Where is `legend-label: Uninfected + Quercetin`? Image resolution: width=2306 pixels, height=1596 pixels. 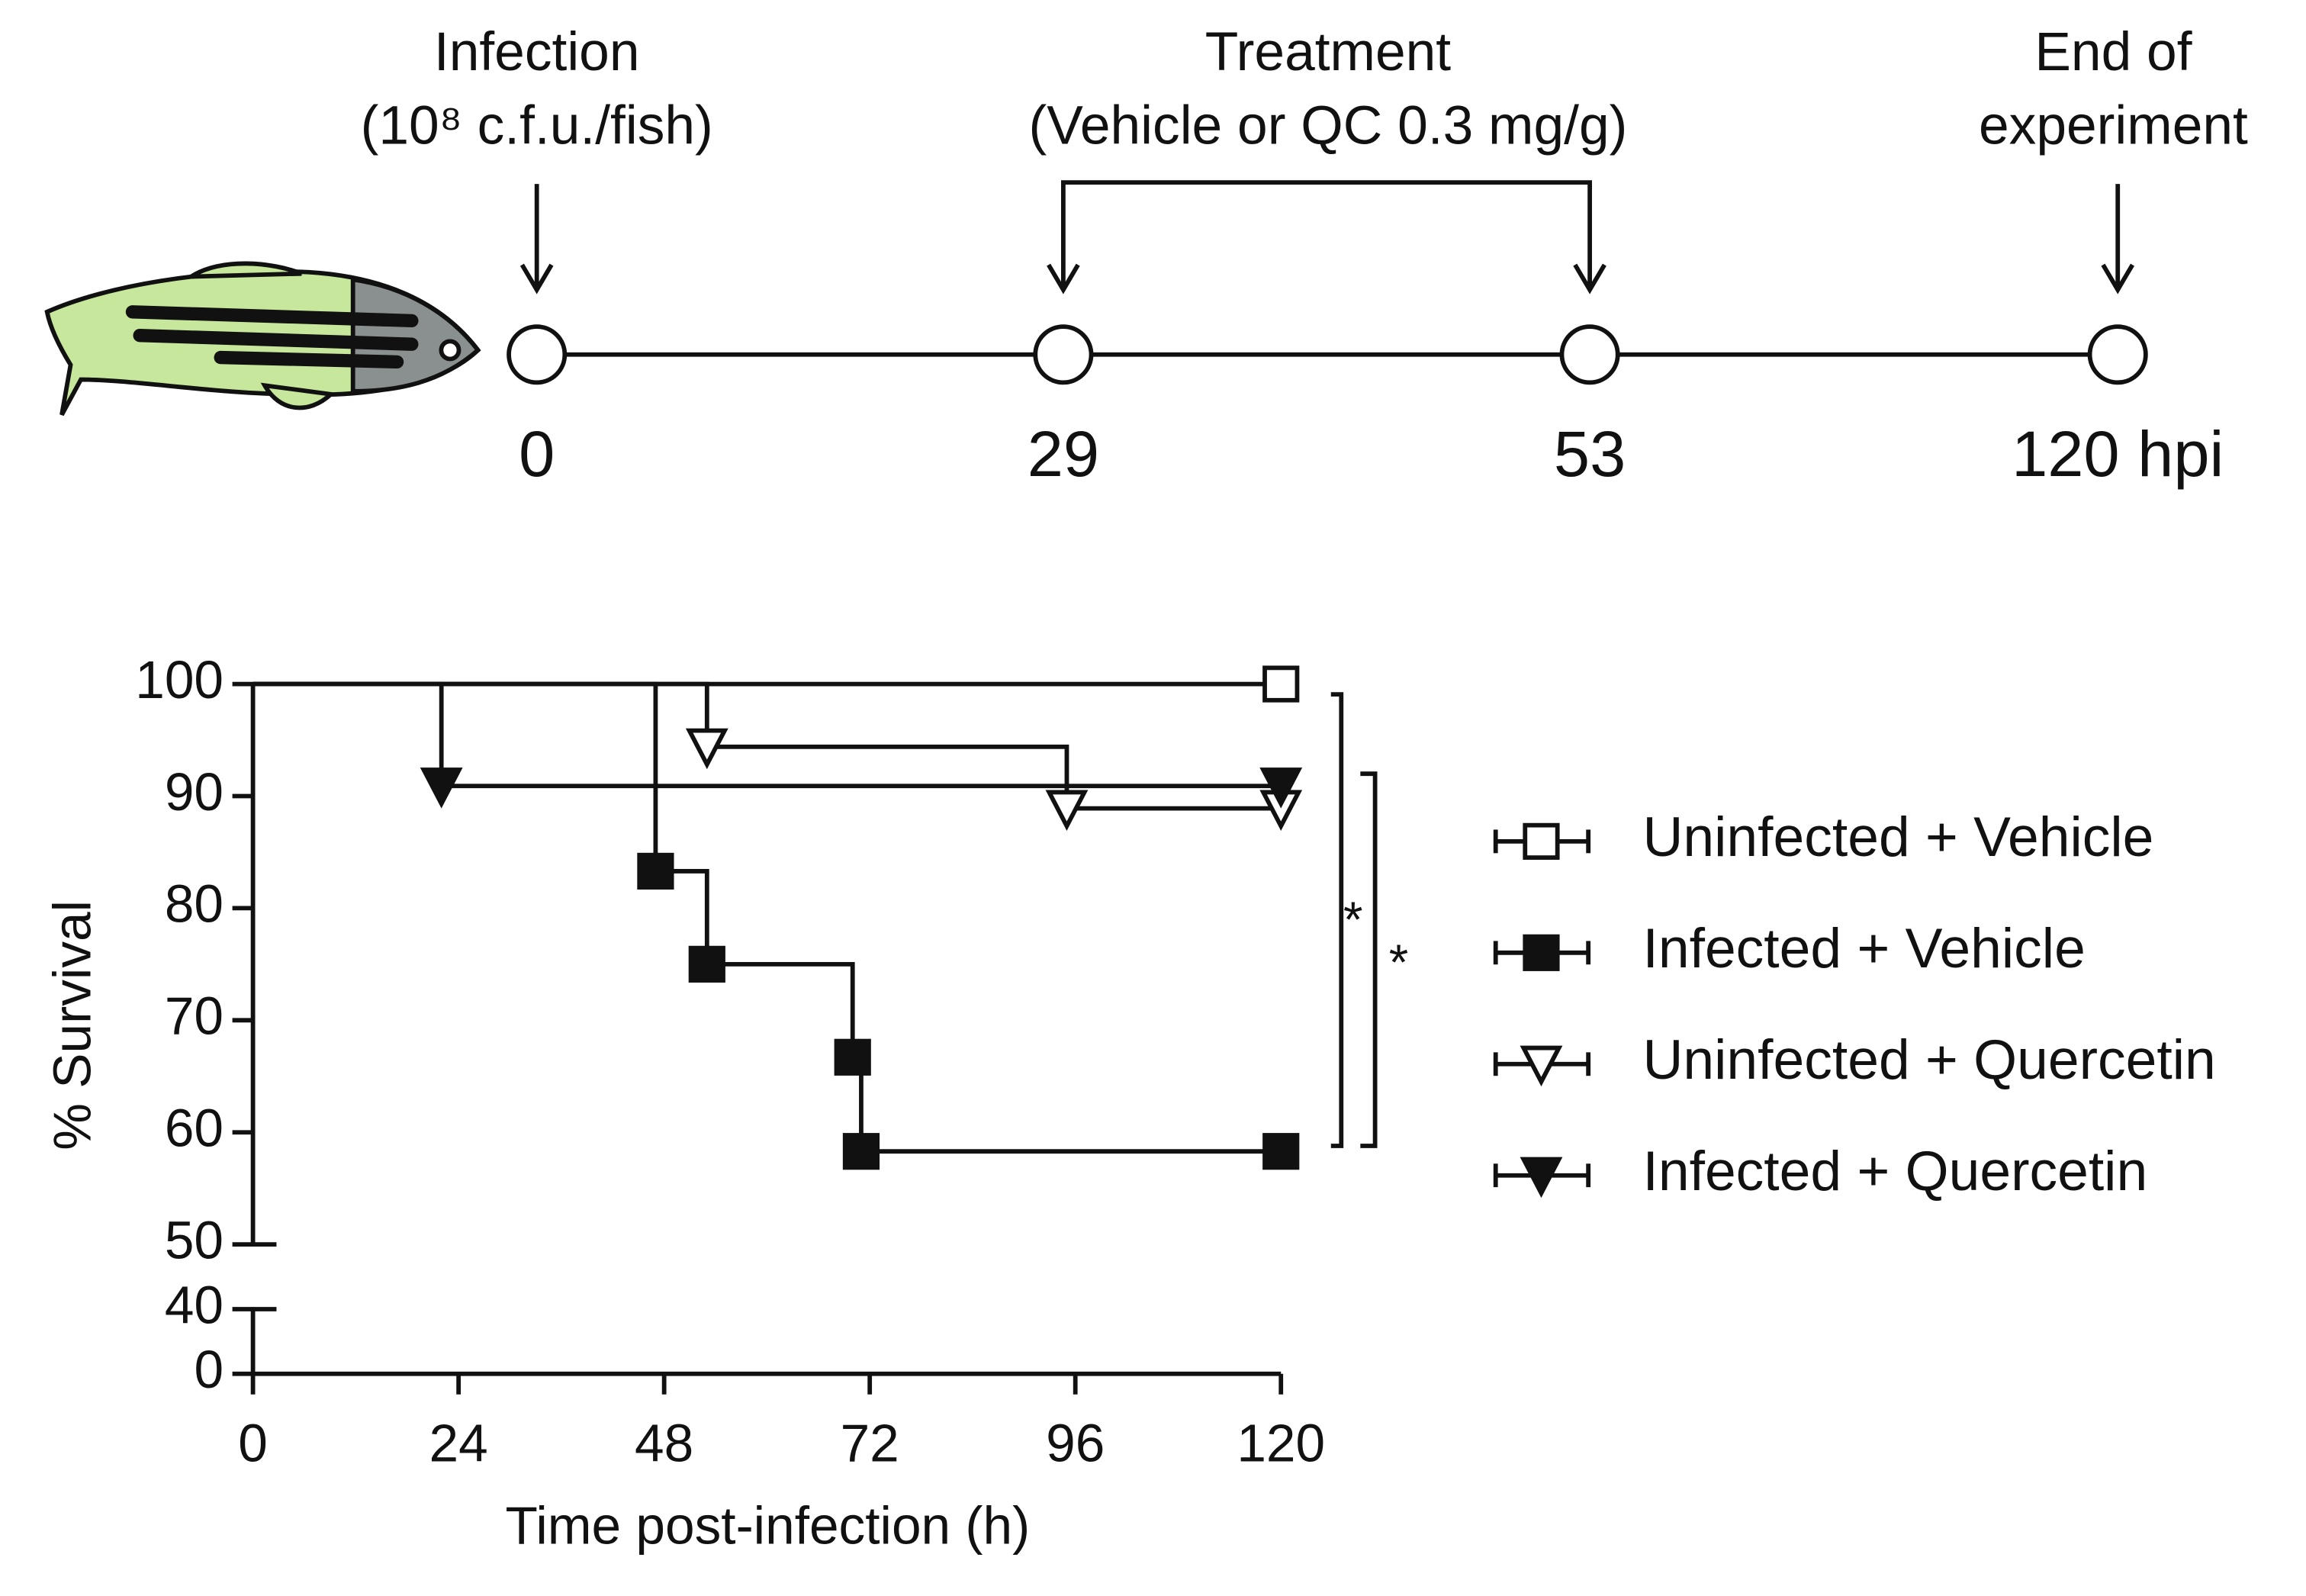
legend-label: Uninfected + Quercetin is located at coordinates (1929, 1059).